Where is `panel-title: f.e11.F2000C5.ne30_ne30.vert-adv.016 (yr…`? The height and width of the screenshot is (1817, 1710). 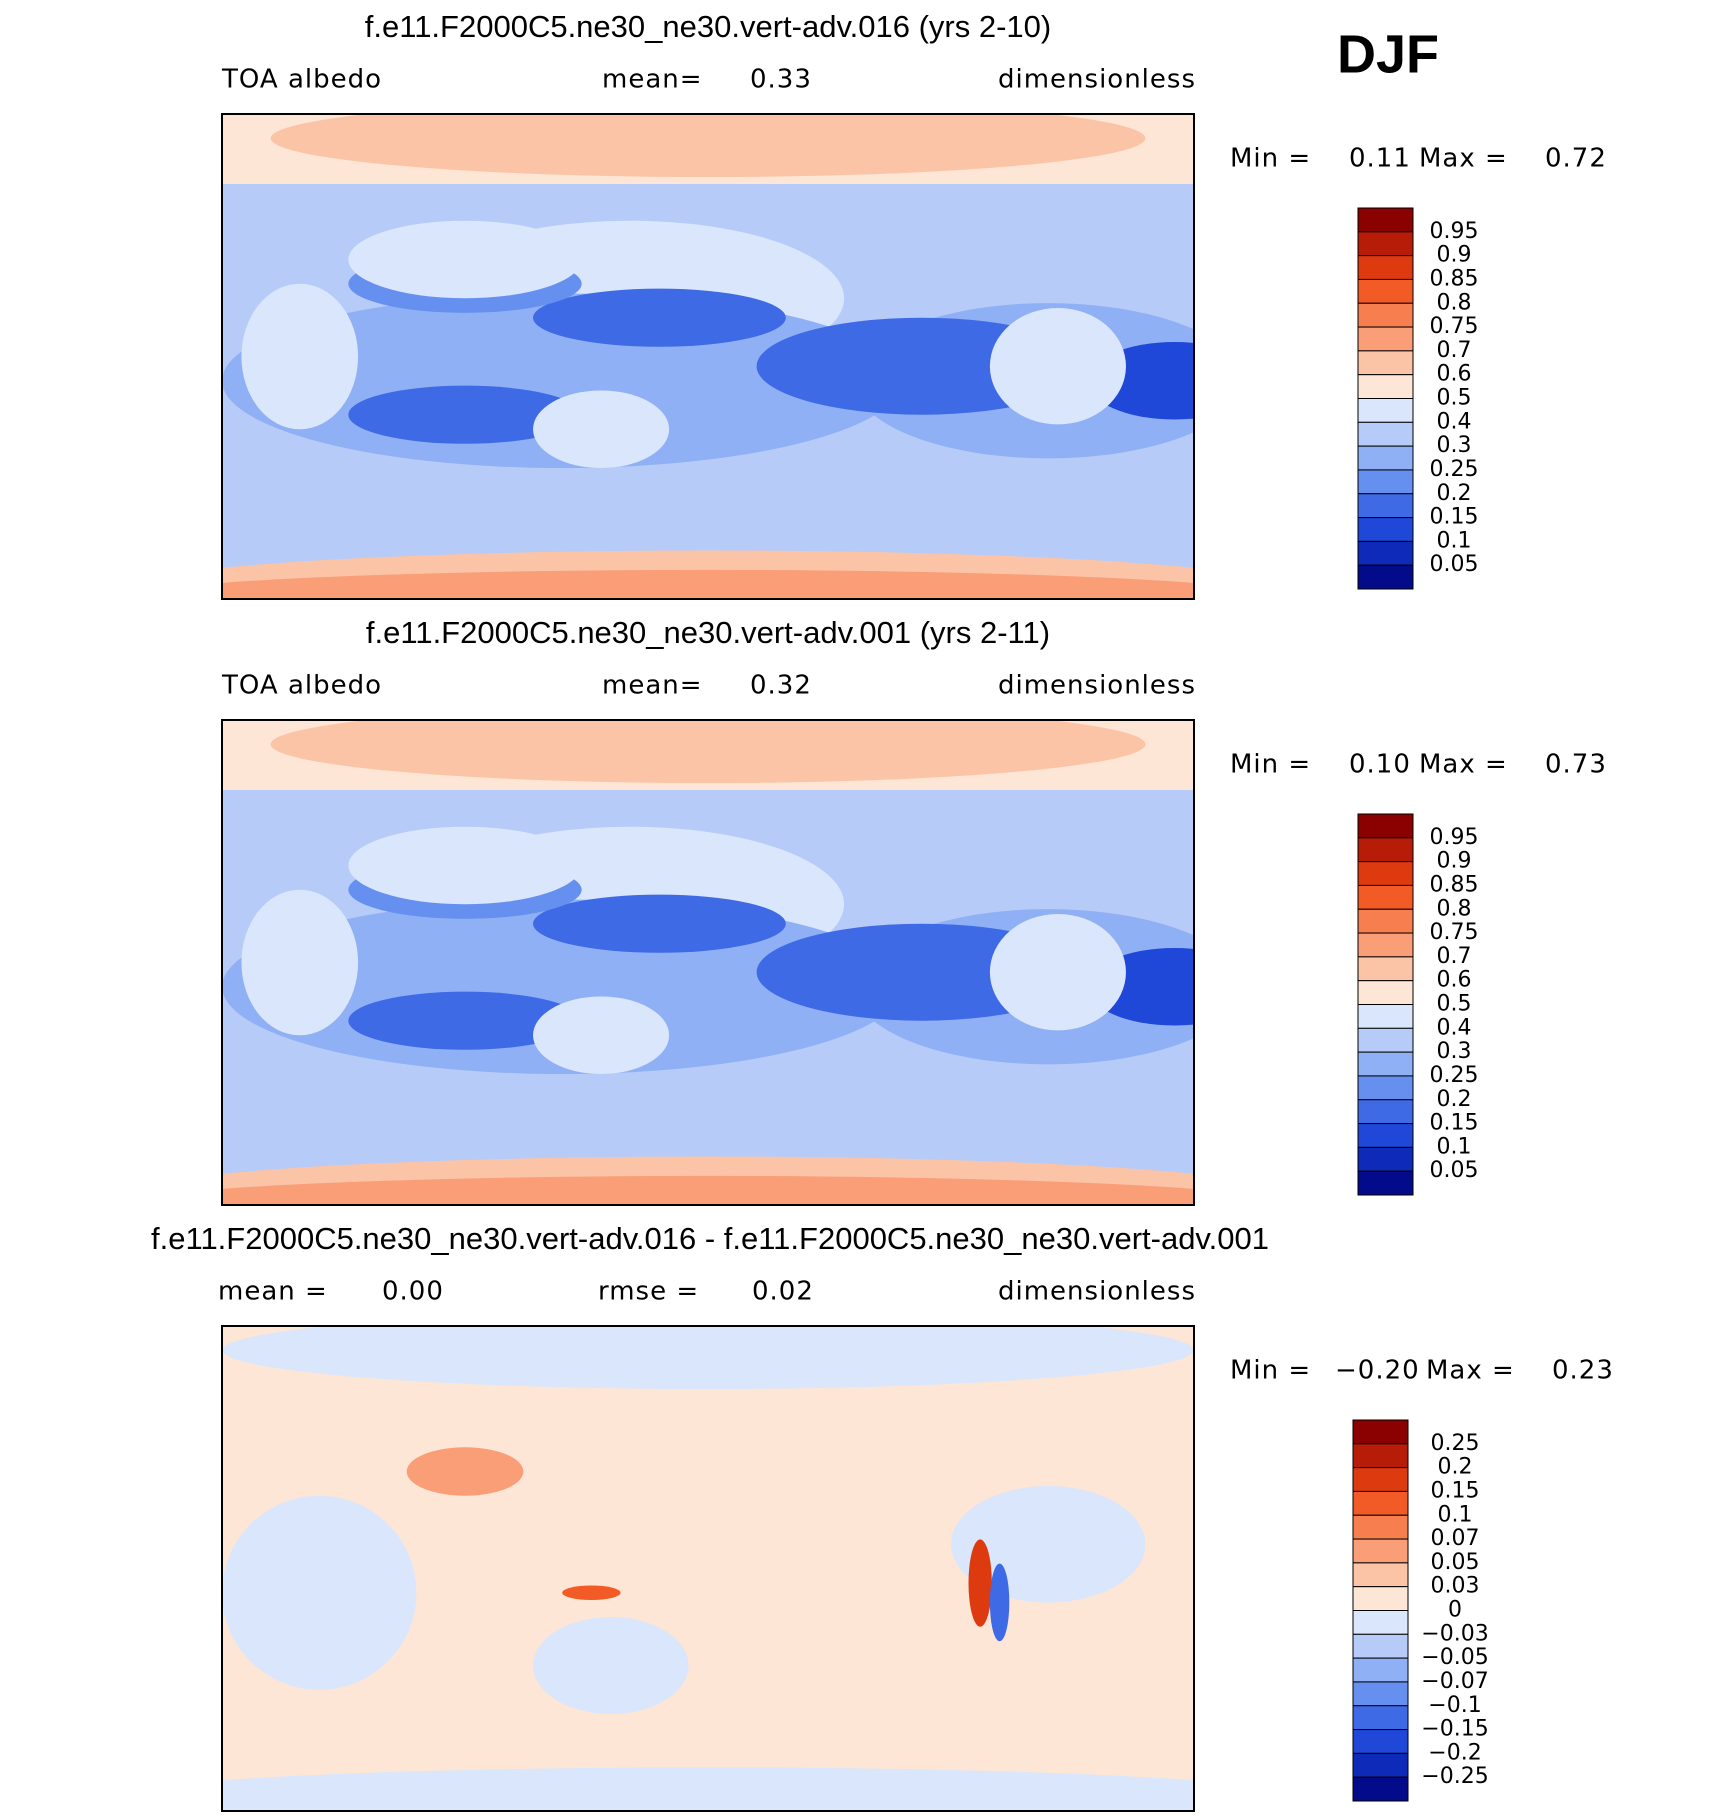 panel-title: f.e11.F2000C5.ne30_ne30.vert-adv.016 (yr… is located at coordinates (708, 26).